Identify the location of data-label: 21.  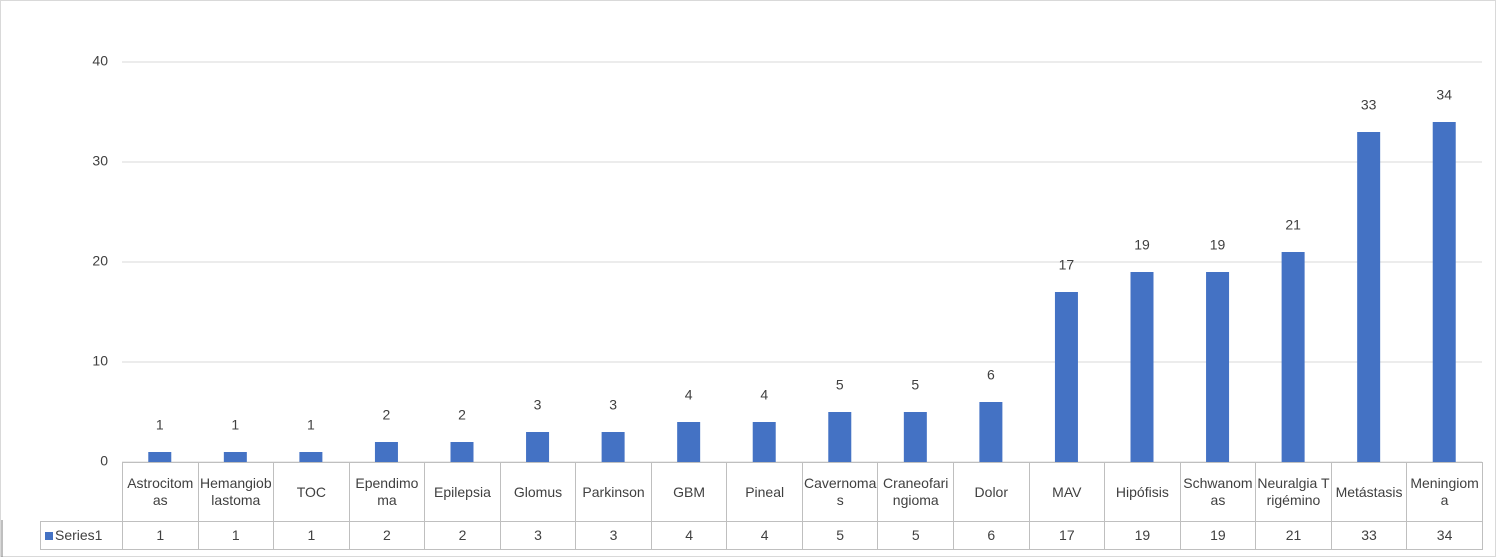
(1293, 225).